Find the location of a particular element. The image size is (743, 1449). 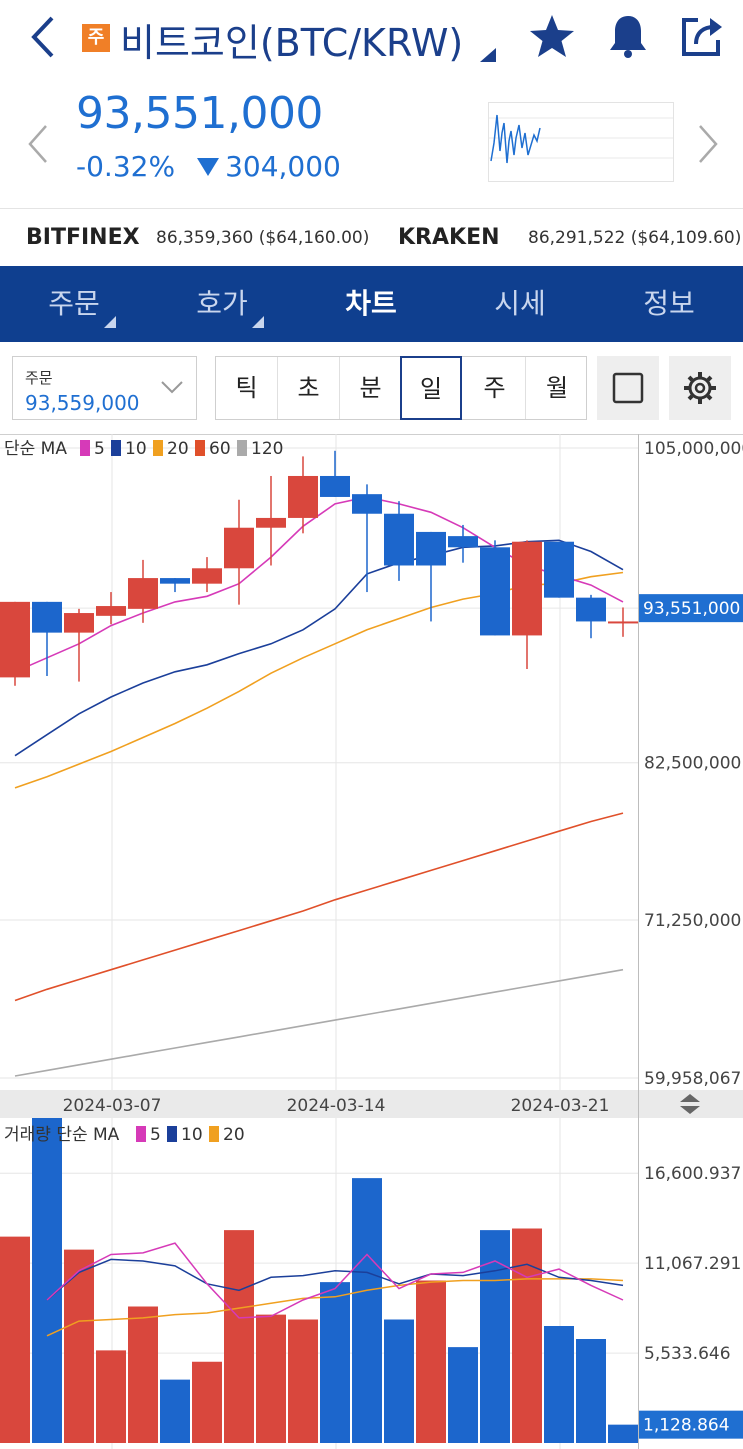

gear-icon is located at coordinates (700, 388).